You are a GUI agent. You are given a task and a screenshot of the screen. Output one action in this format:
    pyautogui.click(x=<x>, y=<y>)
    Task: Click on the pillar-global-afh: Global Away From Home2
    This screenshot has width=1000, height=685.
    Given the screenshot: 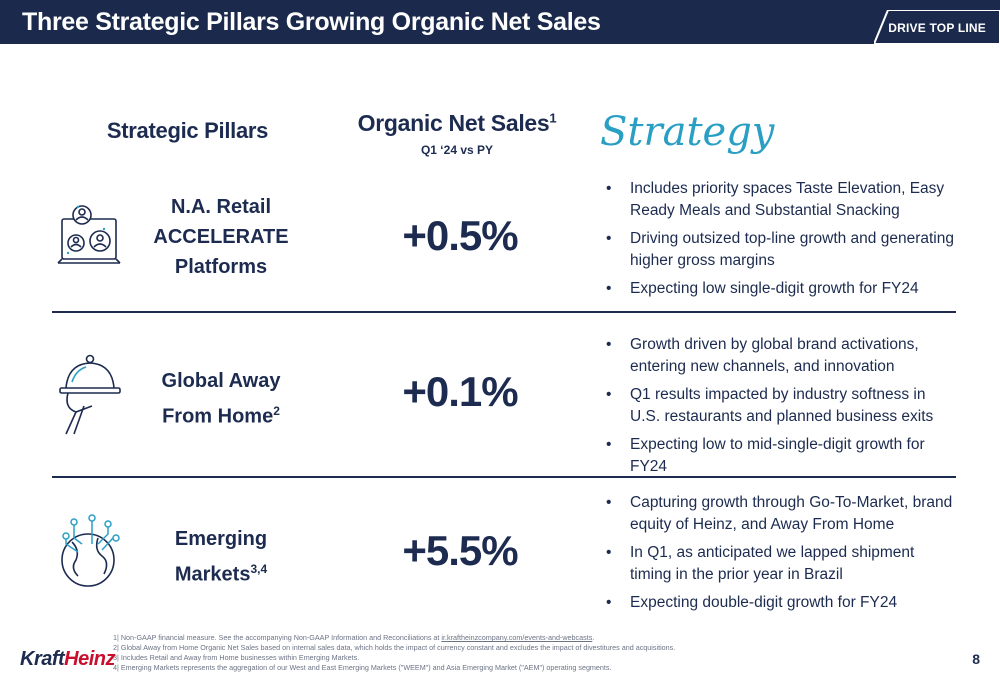 What is the action you would take?
    pyautogui.click(x=221, y=399)
    